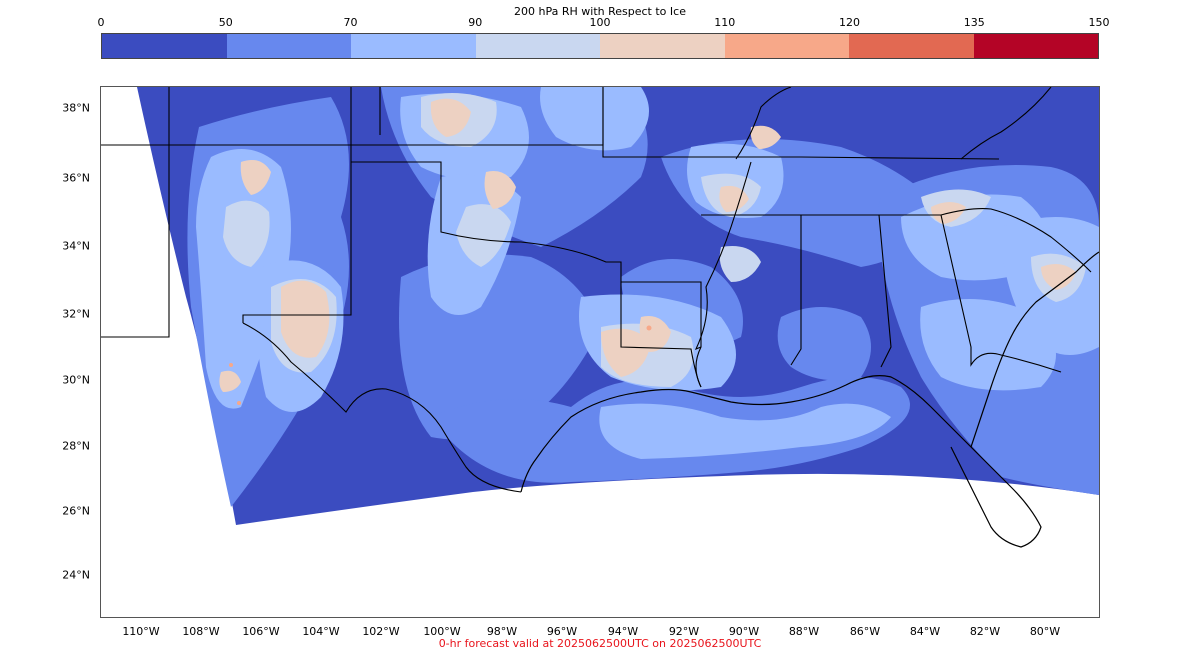 The image size is (1200, 650). I want to click on colorbar-tick-label: 135, so click(974, 22).